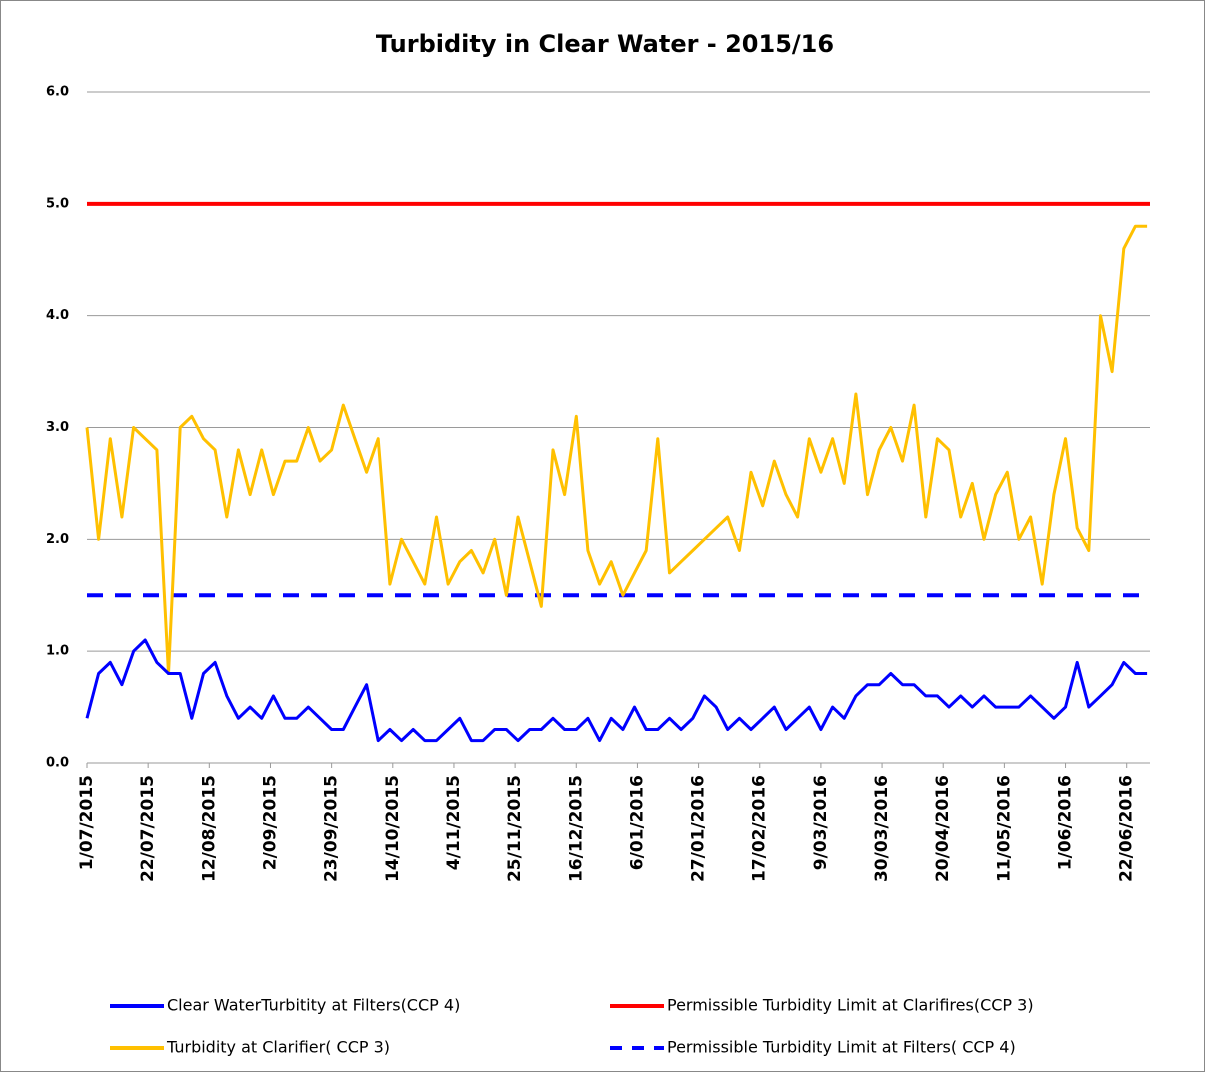 This screenshot has height=1072, width=1205. I want to click on x-tick-label: 23/09/2015, so click(332, 828).